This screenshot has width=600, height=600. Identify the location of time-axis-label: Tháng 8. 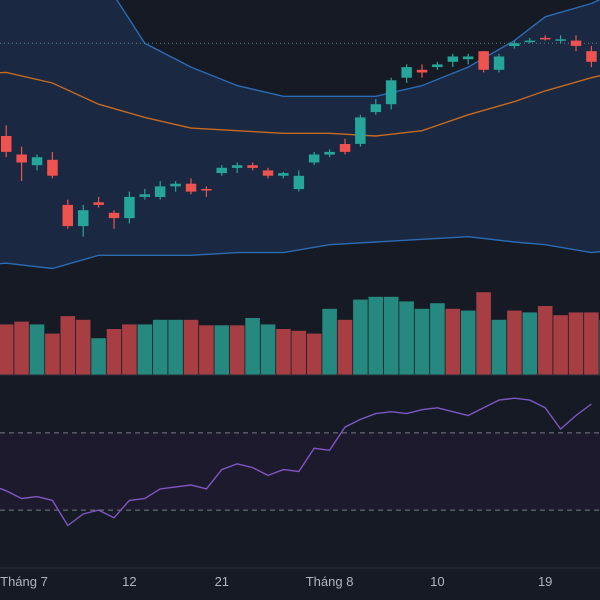
(330, 581).